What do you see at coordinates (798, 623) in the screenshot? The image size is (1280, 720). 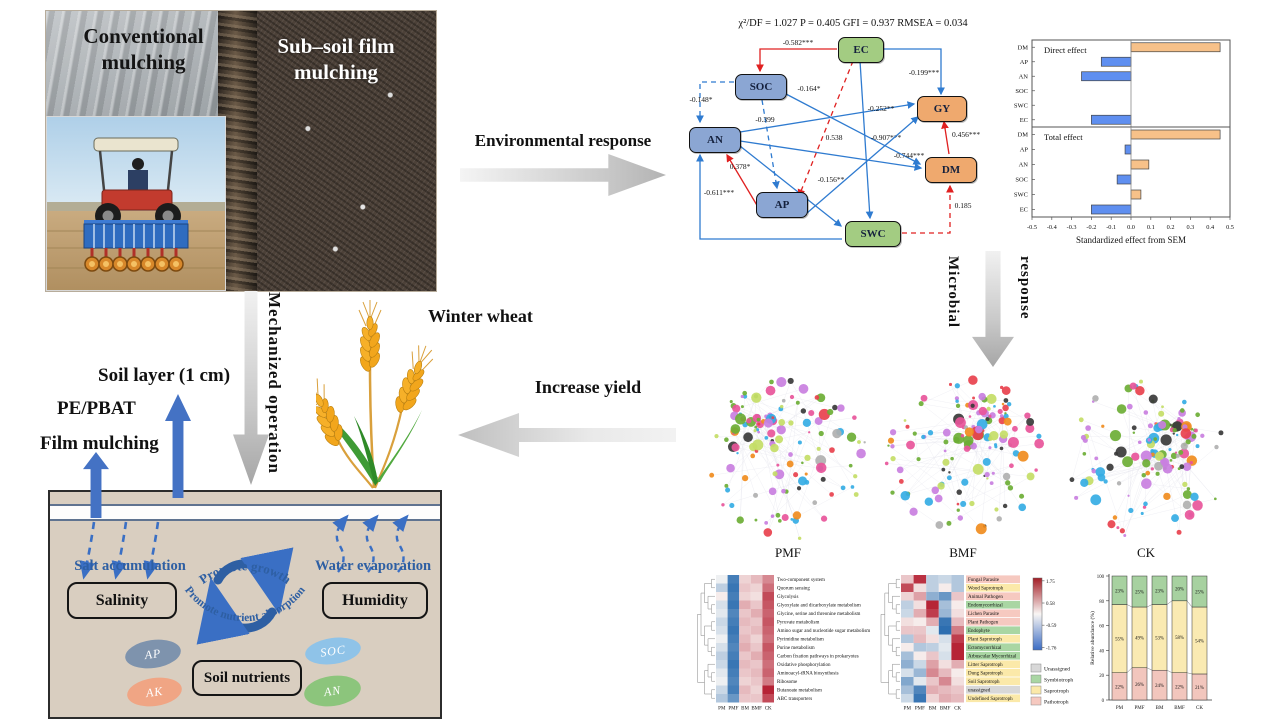 I see `heatmap-row-label: Pyruvate metabolism` at bounding box center [798, 623].